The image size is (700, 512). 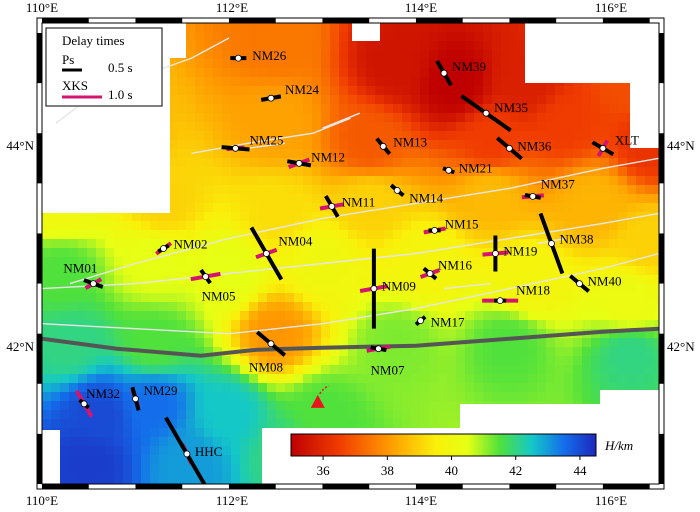 I want to click on station-label: NM18, so click(x=533, y=290).